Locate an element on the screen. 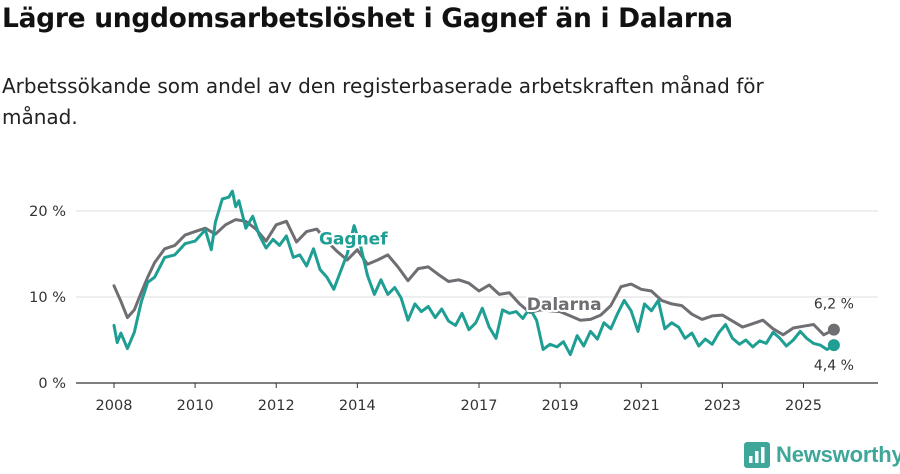 This screenshot has height=474, width=900. y-tick-label: 0 % is located at coordinates (52, 384).